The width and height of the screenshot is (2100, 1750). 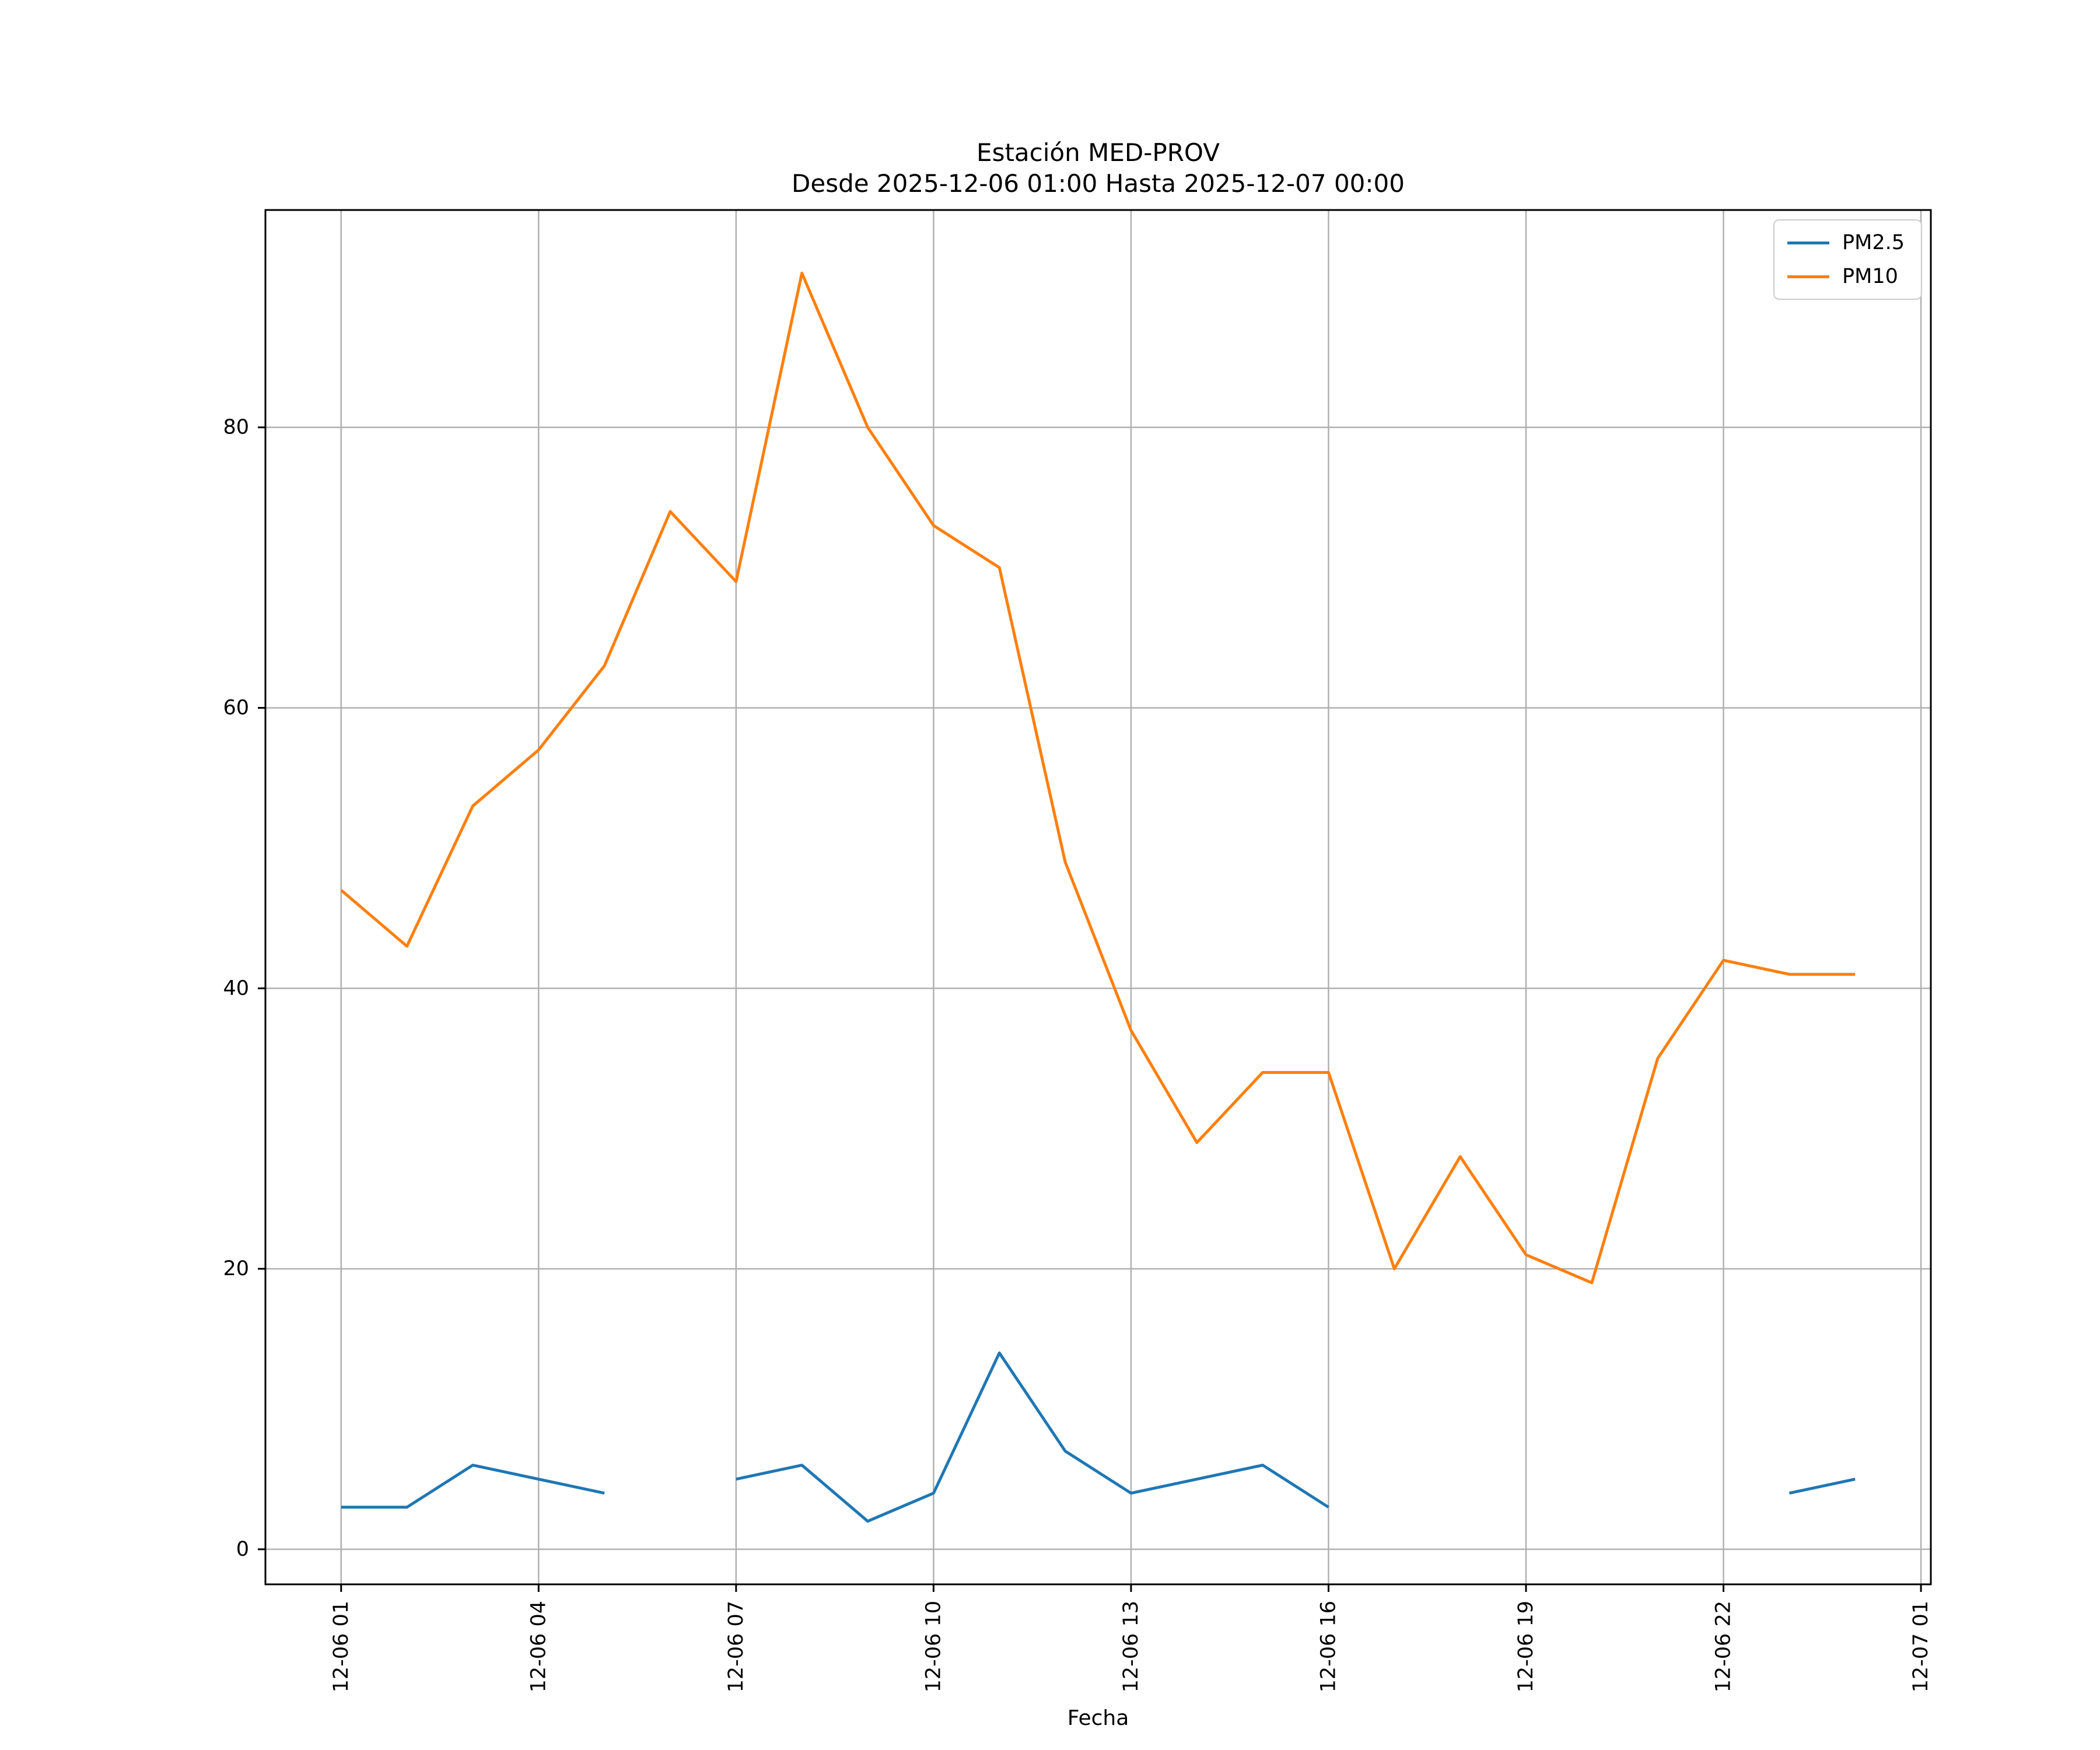 I want to click on x-tick-label: 12-06 22, so click(x=1723, y=1646).